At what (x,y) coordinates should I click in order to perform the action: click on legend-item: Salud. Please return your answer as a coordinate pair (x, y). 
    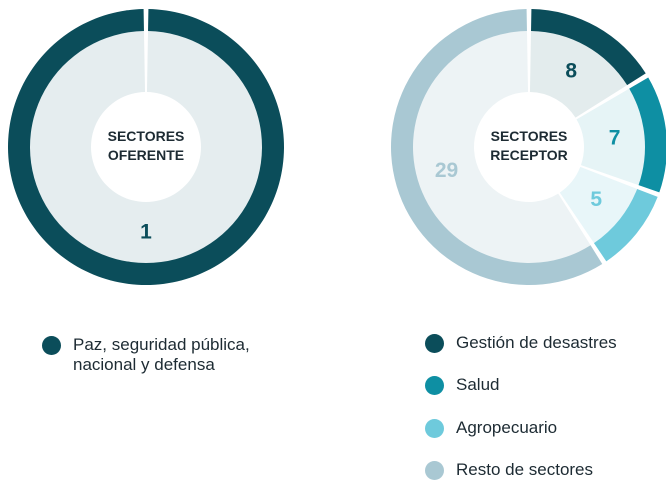
    Looking at the image, I should click on (462, 385).